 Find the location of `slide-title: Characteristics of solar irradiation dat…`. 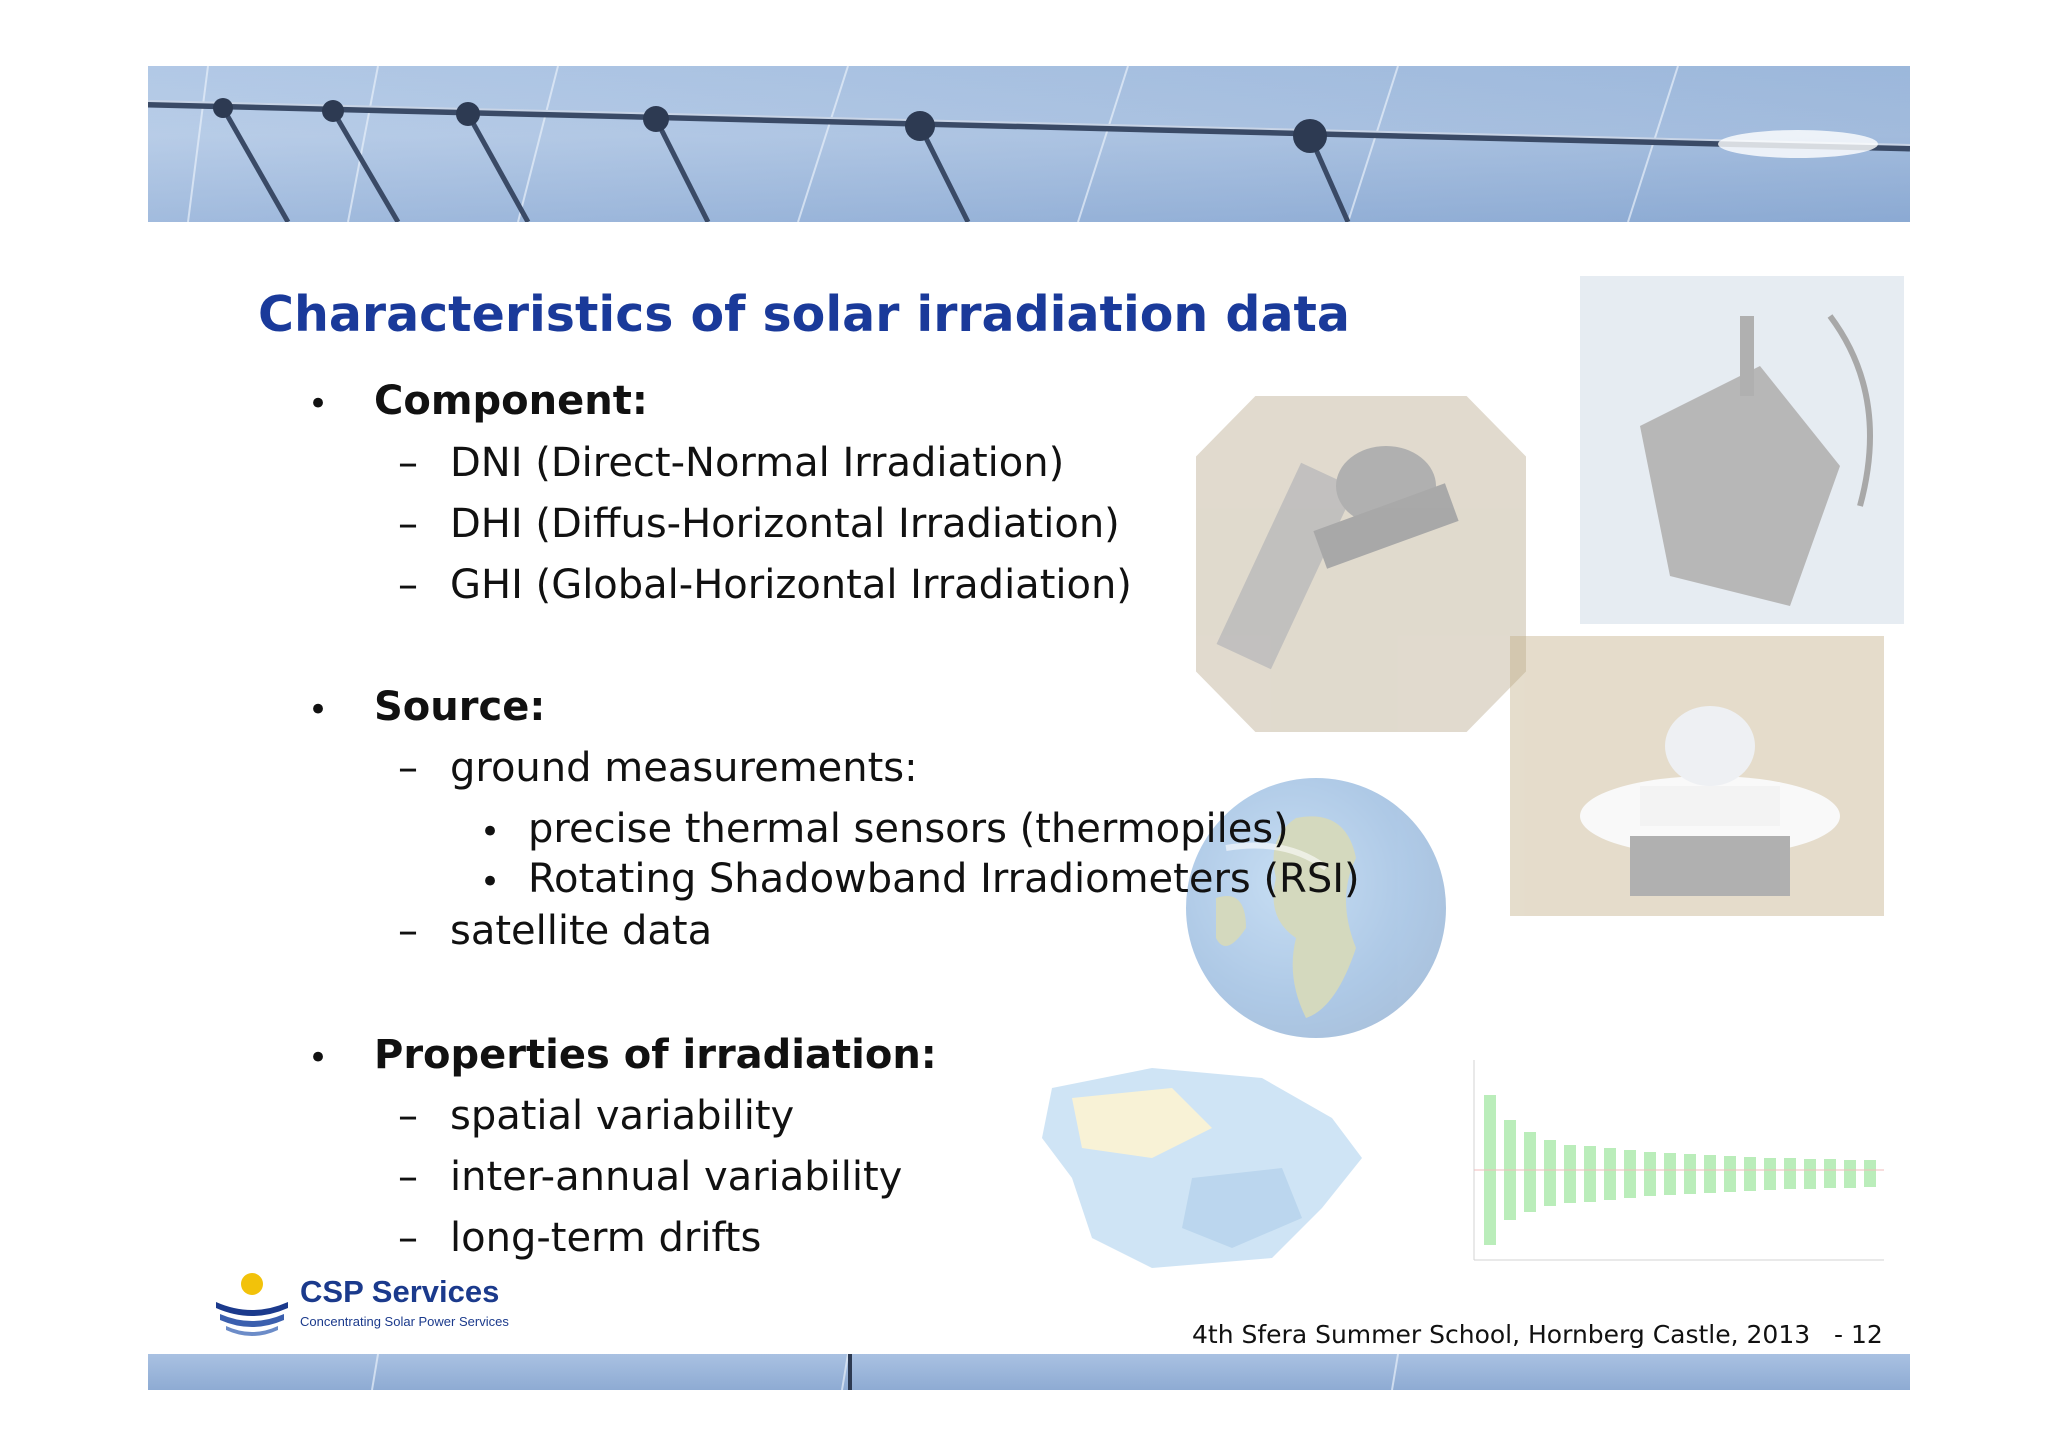

slide-title: Characteristics of solar irradiation dat… is located at coordinates (804, 314).